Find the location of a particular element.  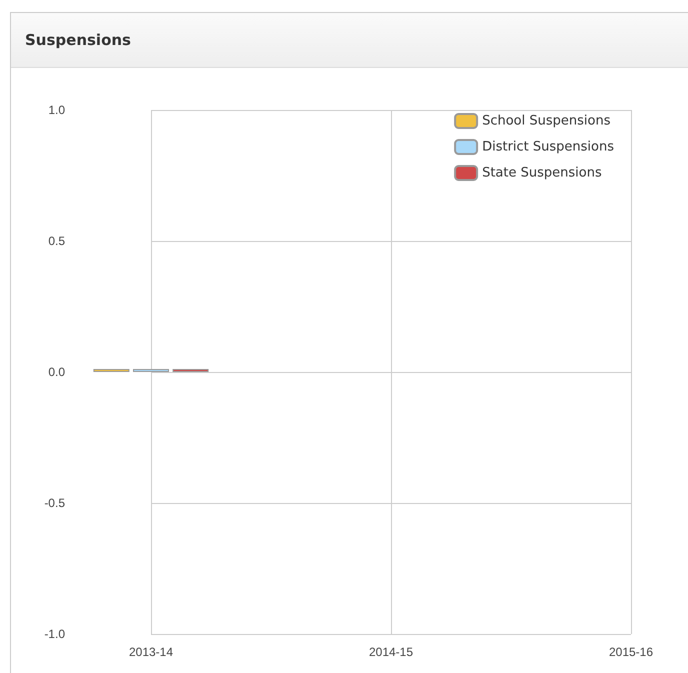

x-tick-label: 2013-14 is located at coordinates (151, 652).